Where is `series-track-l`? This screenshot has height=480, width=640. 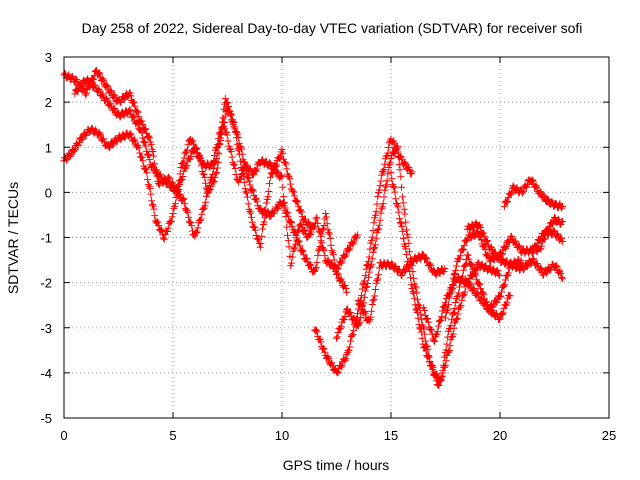
series-track-l is located at coordinates (547, 235).